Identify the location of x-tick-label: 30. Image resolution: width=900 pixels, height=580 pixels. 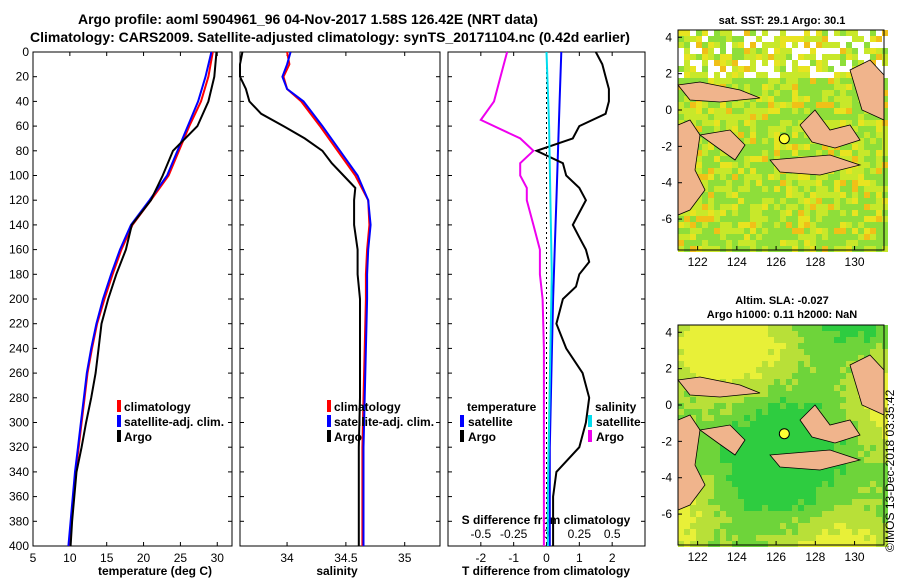
(218, 558).